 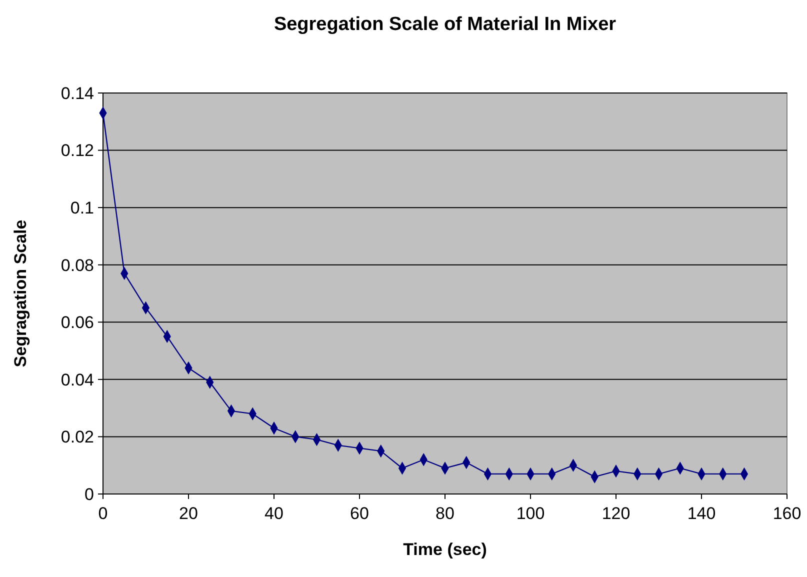 What do you see at coordinates (20, 294) in the screenshot?
I see `y-axis-title: Segragation Scale` at bounding box center [20, 294].